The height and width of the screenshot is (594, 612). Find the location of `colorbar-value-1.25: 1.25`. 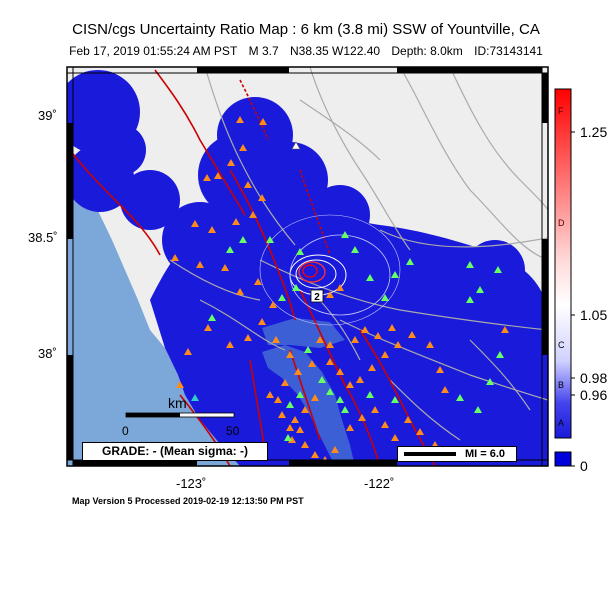

colorbar-value-1.25: 1.25 is located at coordinates (594, 132).